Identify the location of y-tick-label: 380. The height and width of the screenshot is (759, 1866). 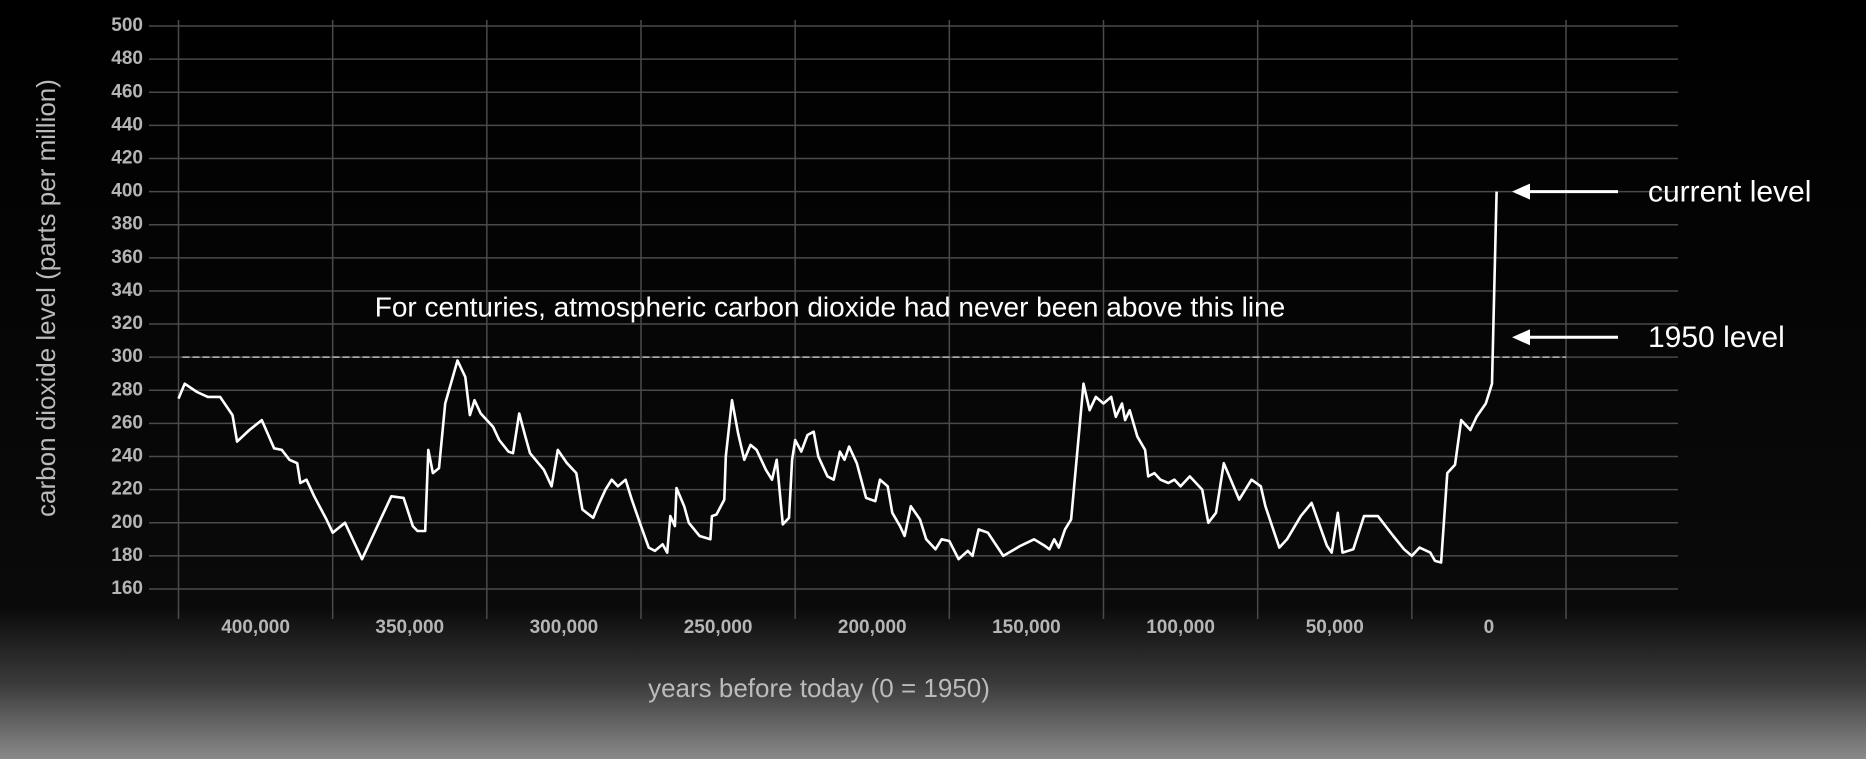
(127, 224).